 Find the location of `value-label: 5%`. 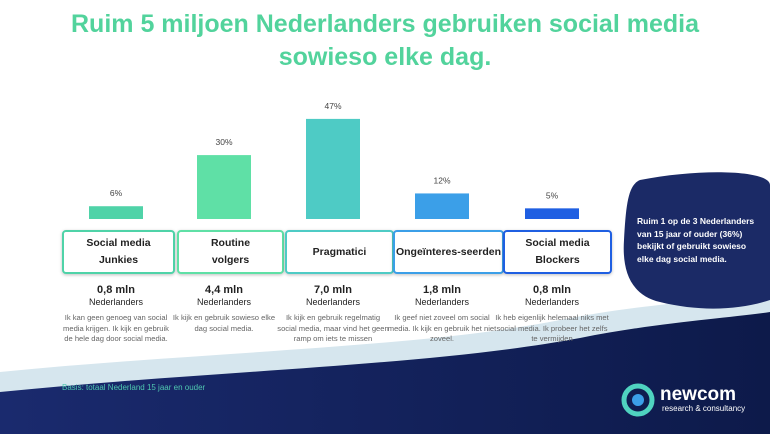

value-label: 5% is located at coordinates (552, 195).